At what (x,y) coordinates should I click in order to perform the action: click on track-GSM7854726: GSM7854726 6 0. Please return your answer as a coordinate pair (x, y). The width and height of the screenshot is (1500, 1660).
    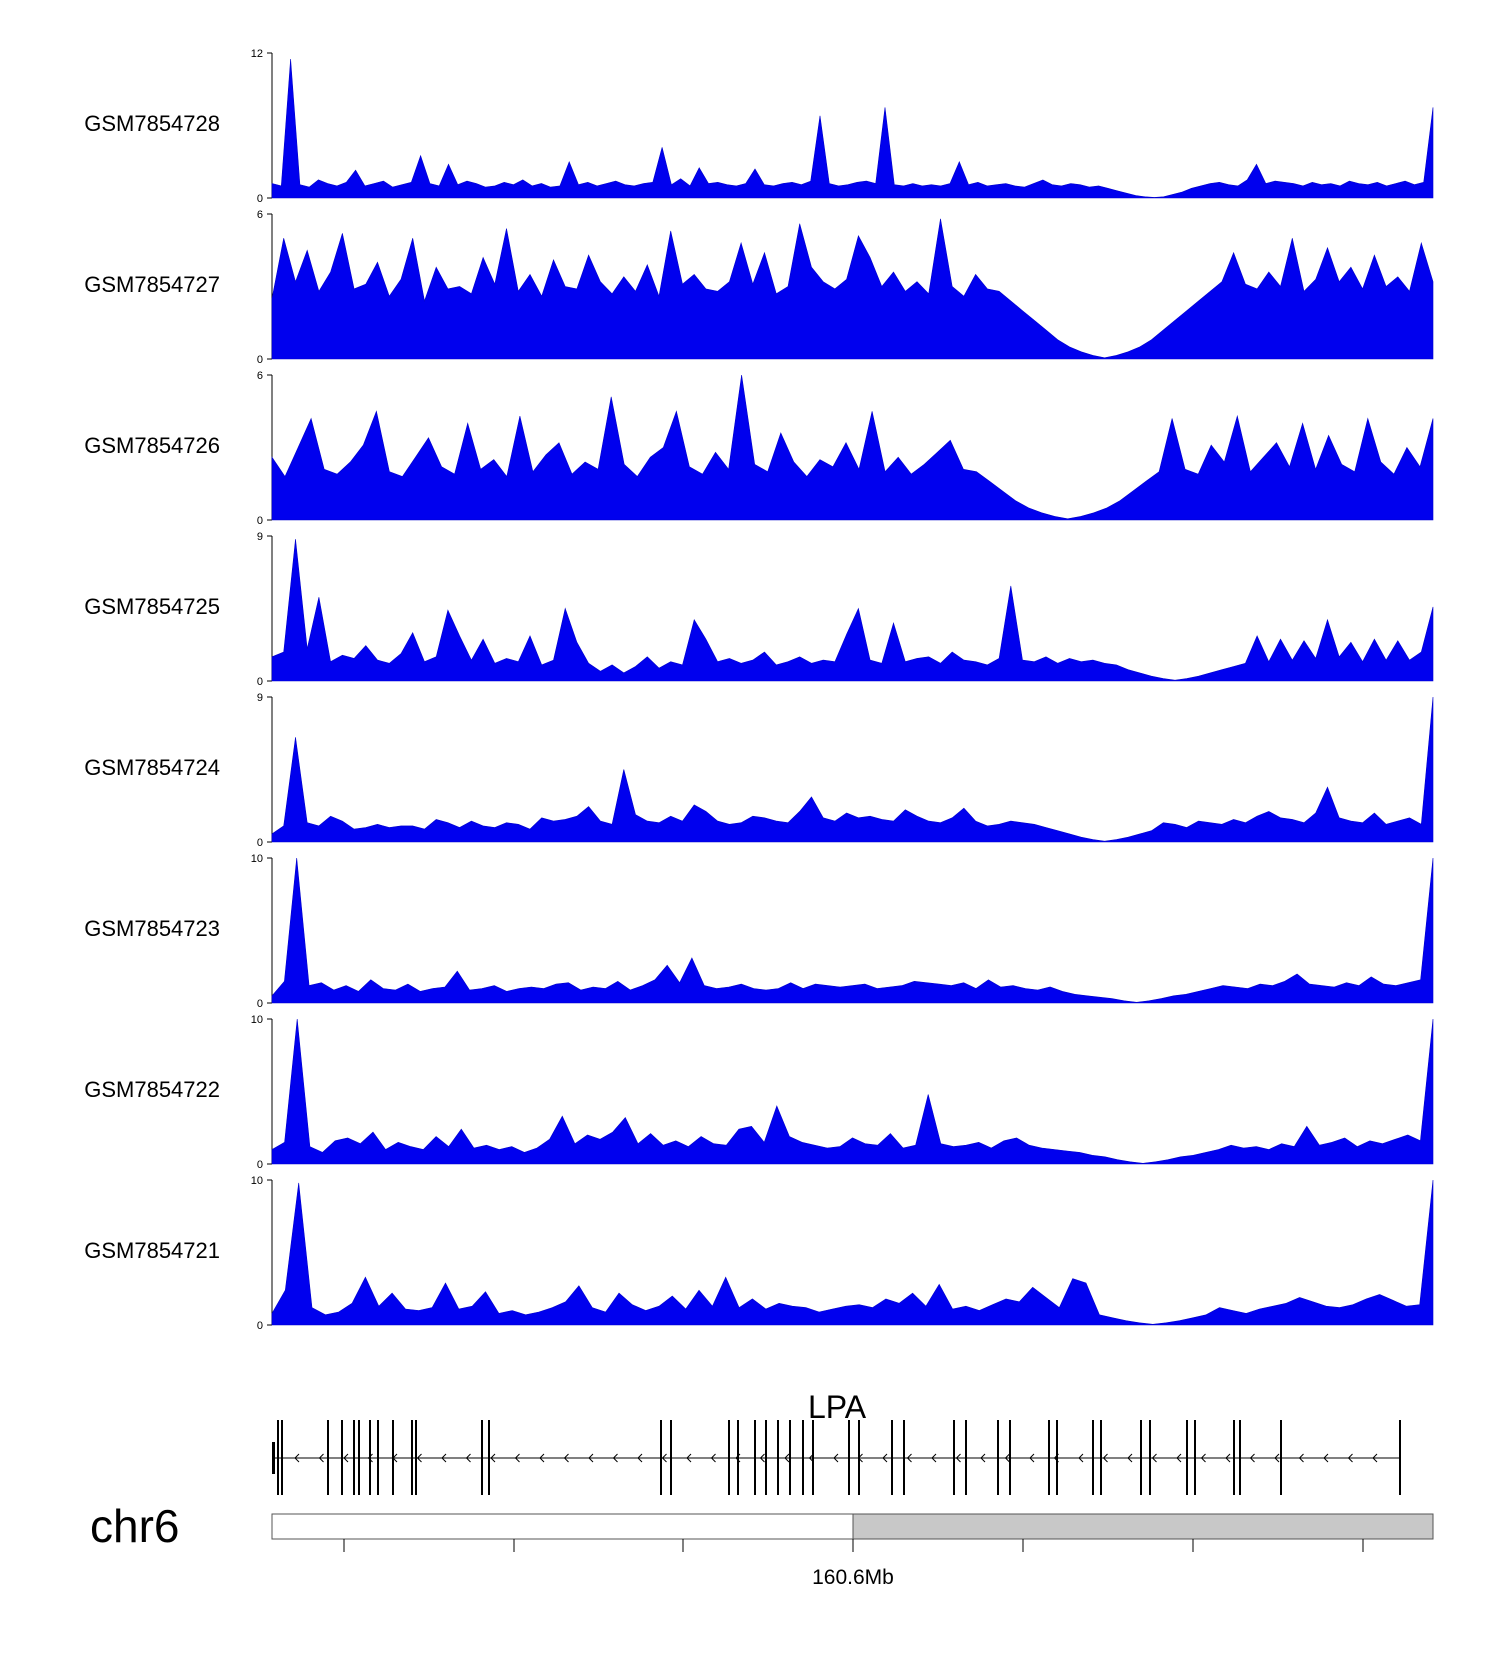
    Looking at the image, I should click on (759, 448).